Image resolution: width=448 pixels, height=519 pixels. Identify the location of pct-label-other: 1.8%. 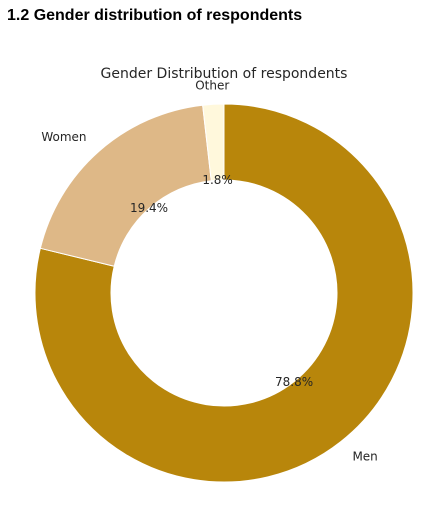
(217, 180).